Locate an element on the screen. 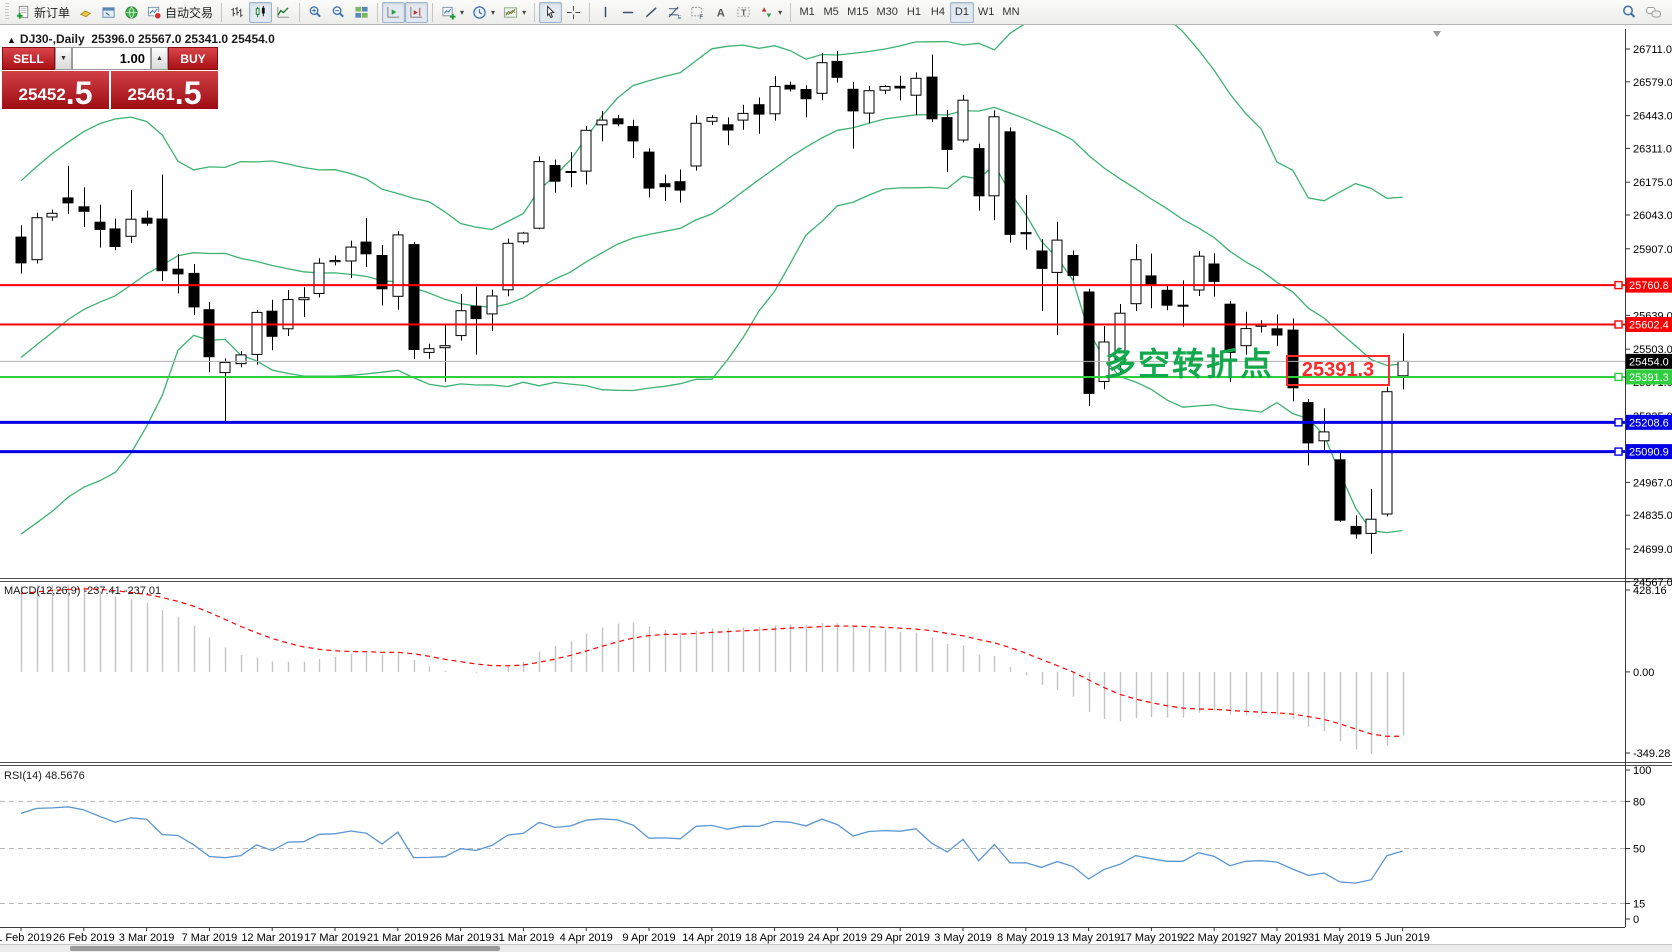 The width and height of the screenshot is (1672, 952). timeframe-toolbar: M1 M5 M15 M30 H1 H4 D1 W1 MN is located at coordinates (909, 12).